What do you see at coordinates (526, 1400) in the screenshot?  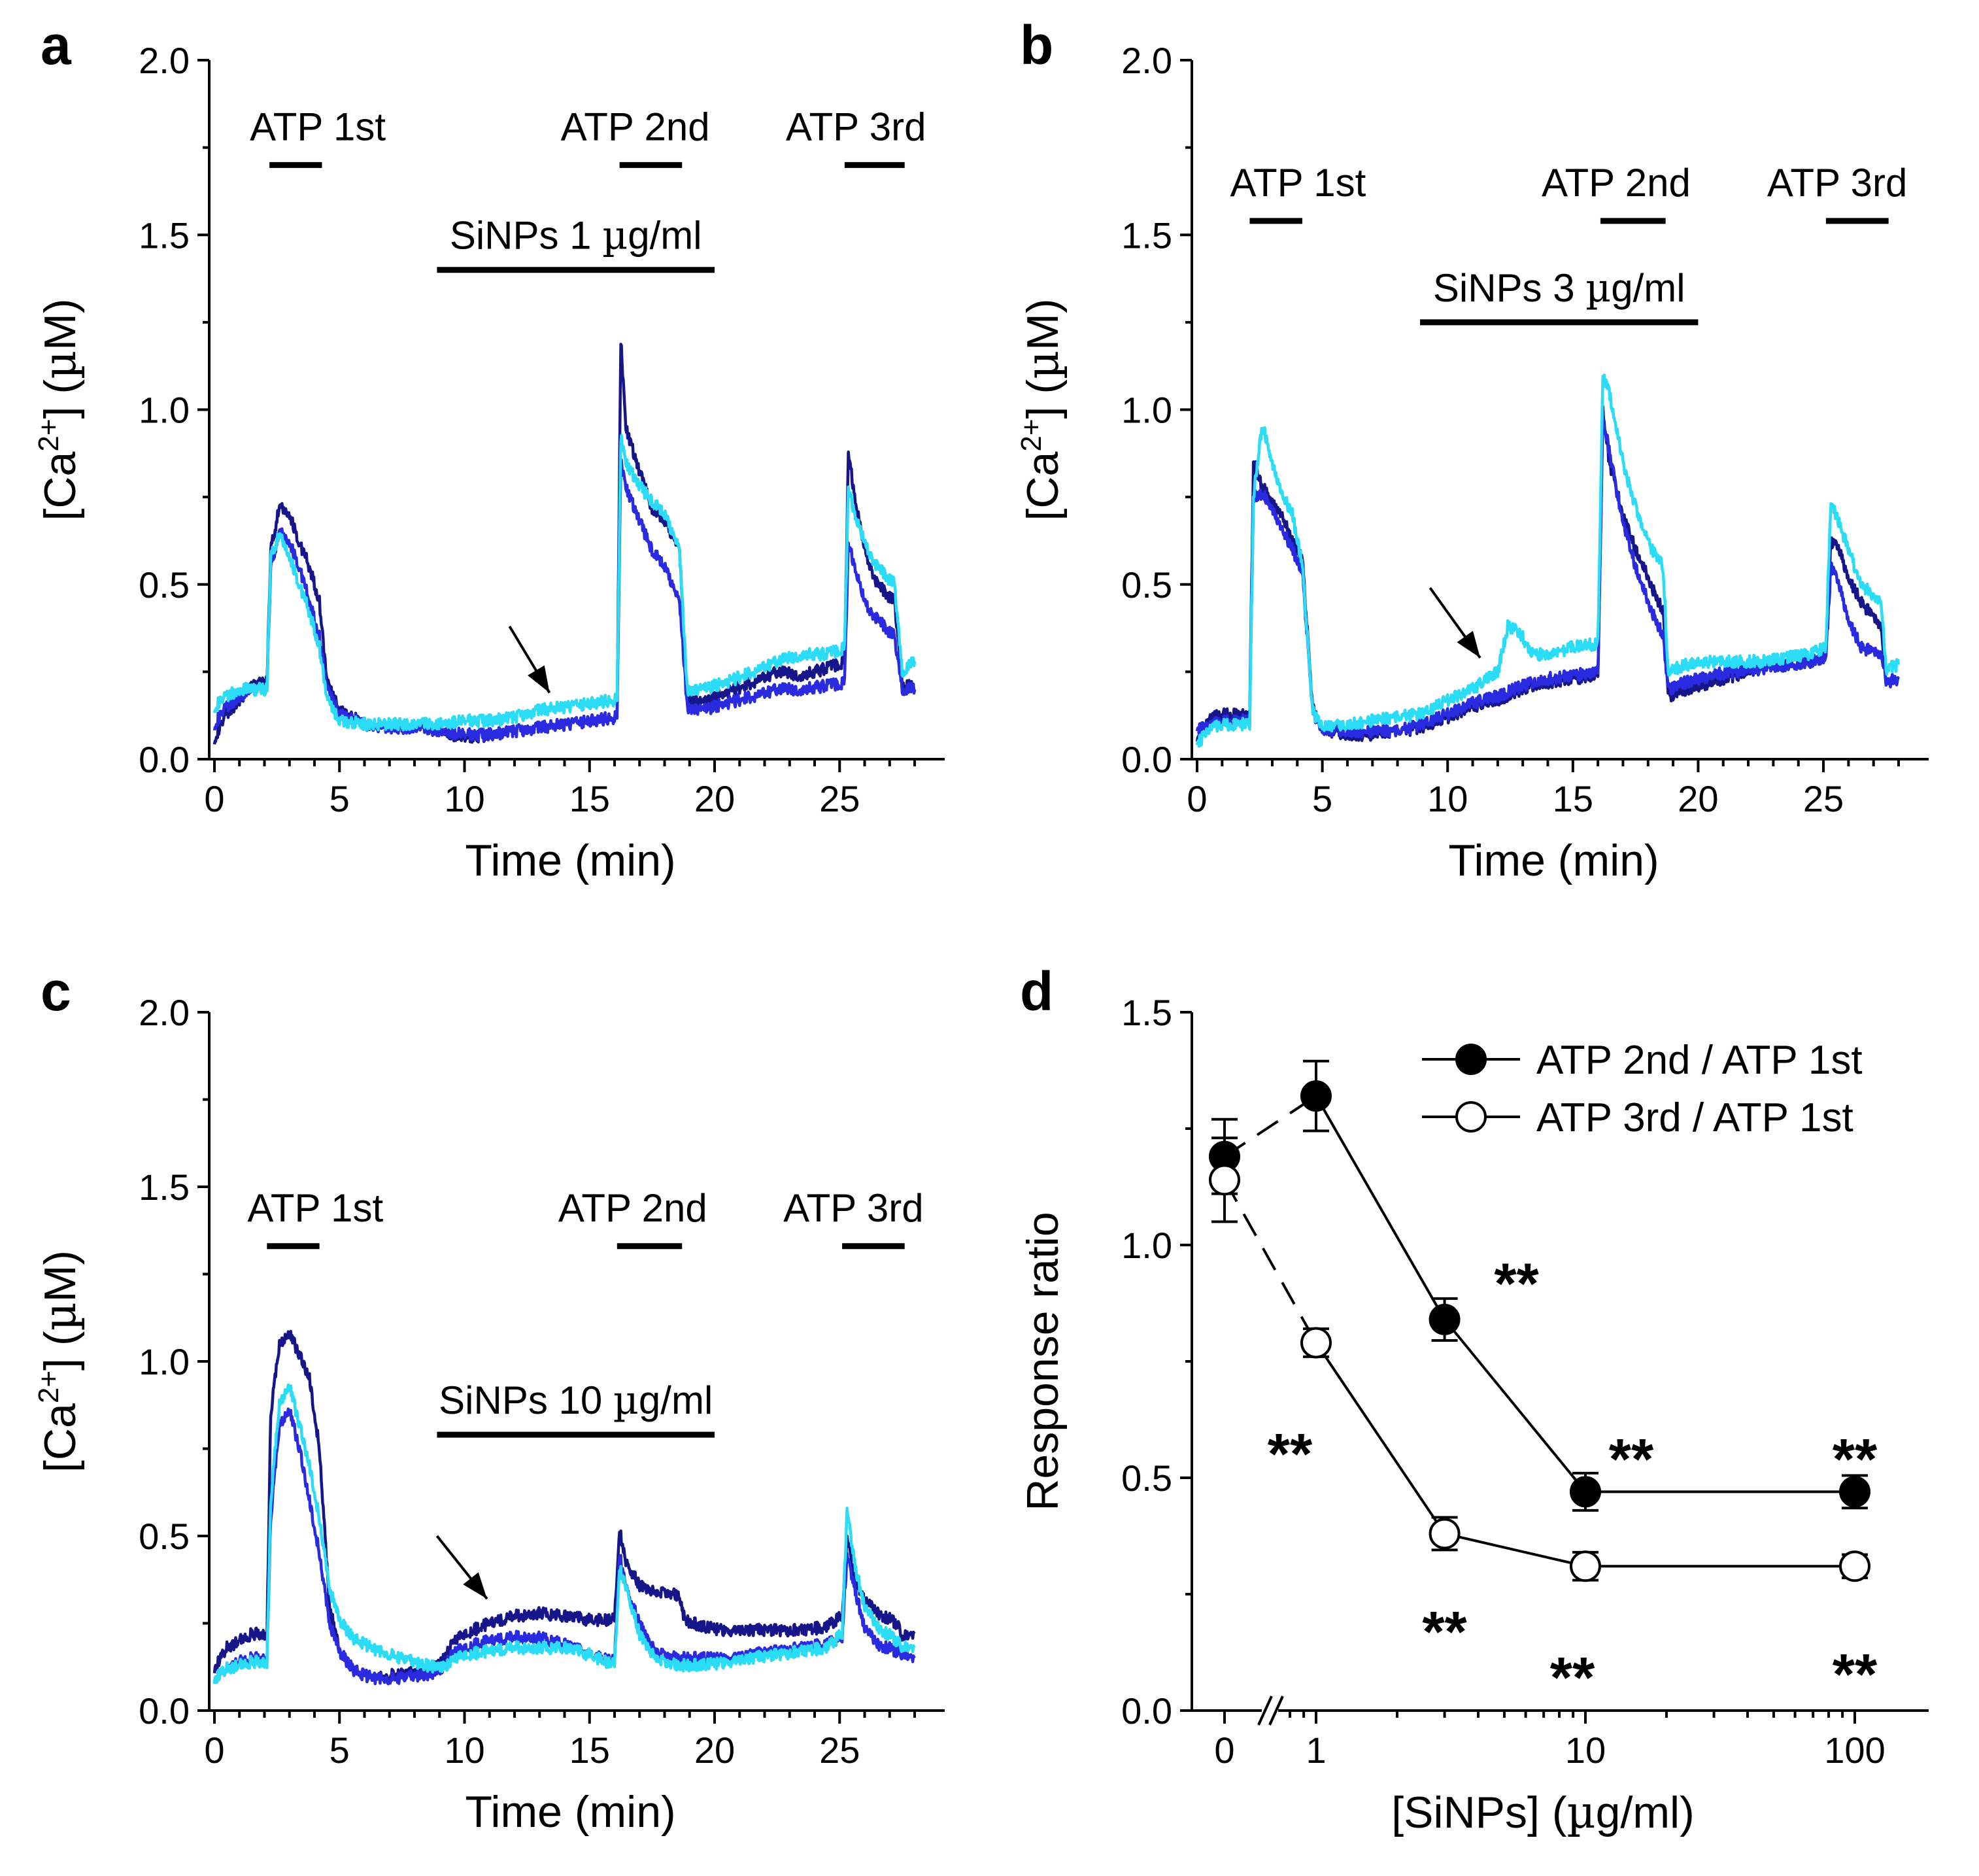 I see `sinps-label-part: SiNPs 10` at bounding box center [526, 1400].